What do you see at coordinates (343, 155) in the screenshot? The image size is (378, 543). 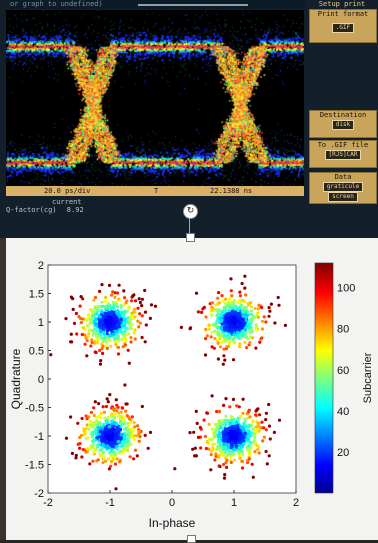 I see `gif-file-input: [RJS]CAR` at bounding box center [343, 155].